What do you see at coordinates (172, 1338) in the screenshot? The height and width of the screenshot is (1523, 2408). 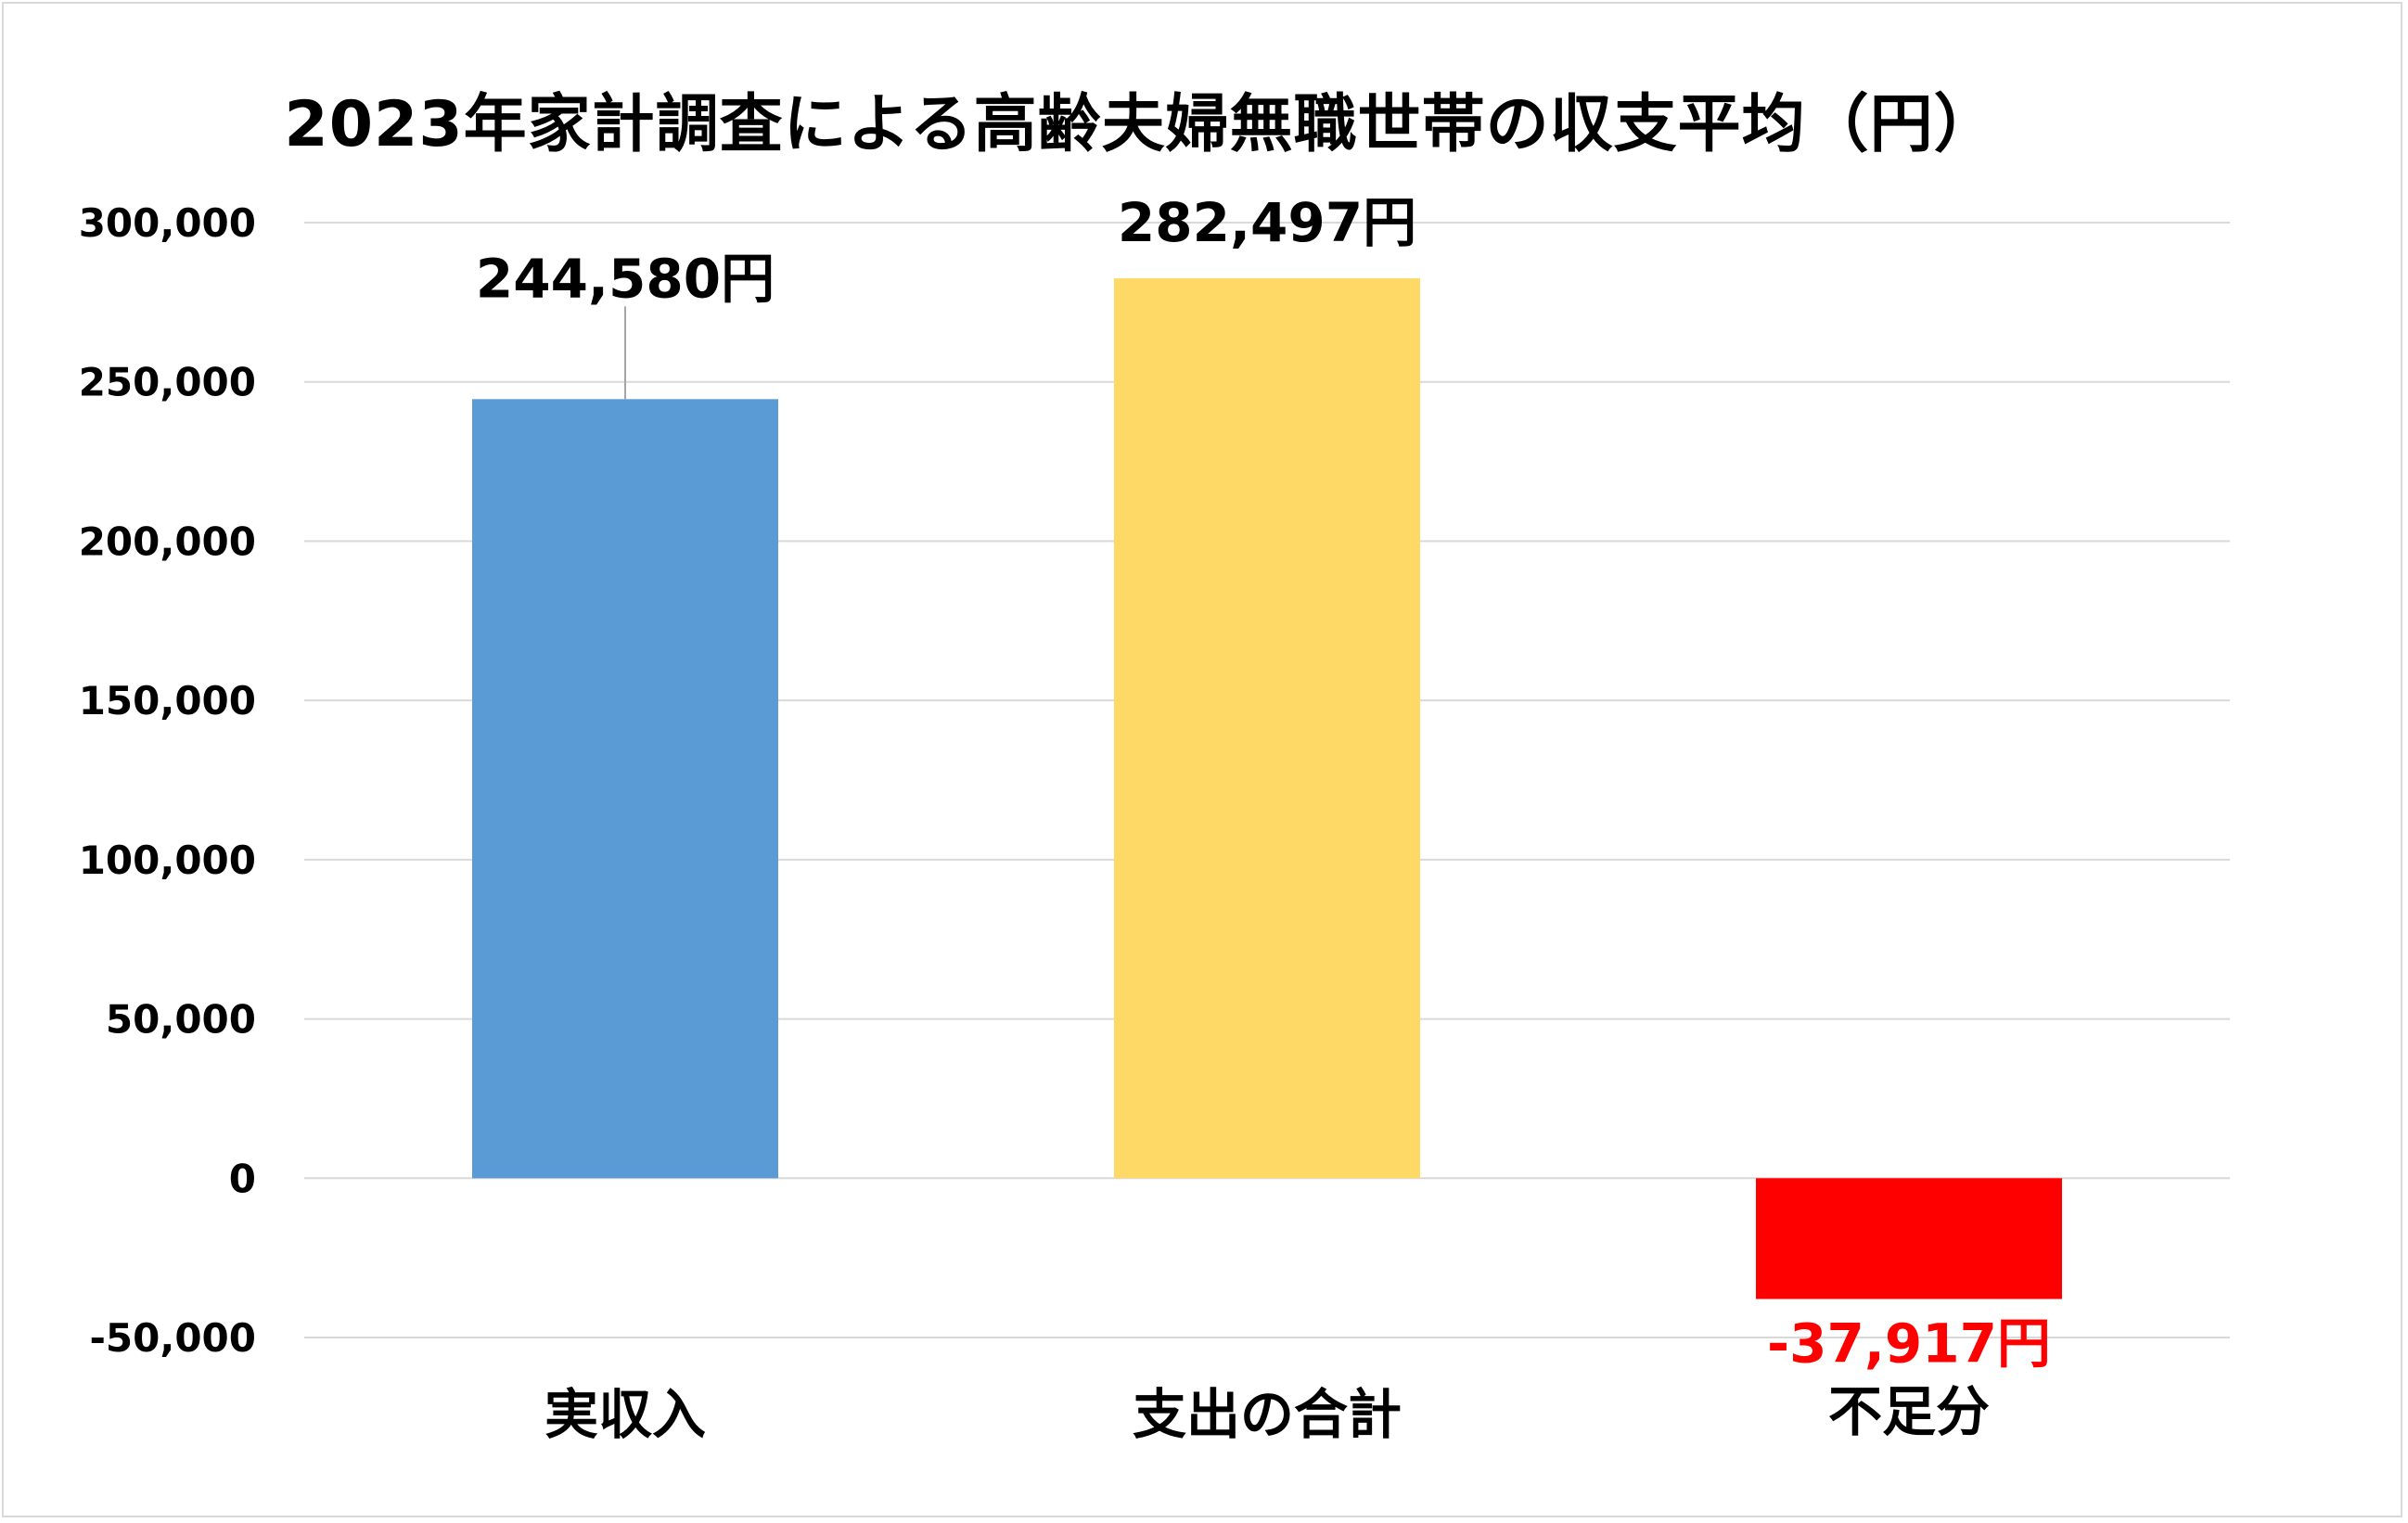 I see `y-tick-label: -50,000` at bounding box center [172, 1338].